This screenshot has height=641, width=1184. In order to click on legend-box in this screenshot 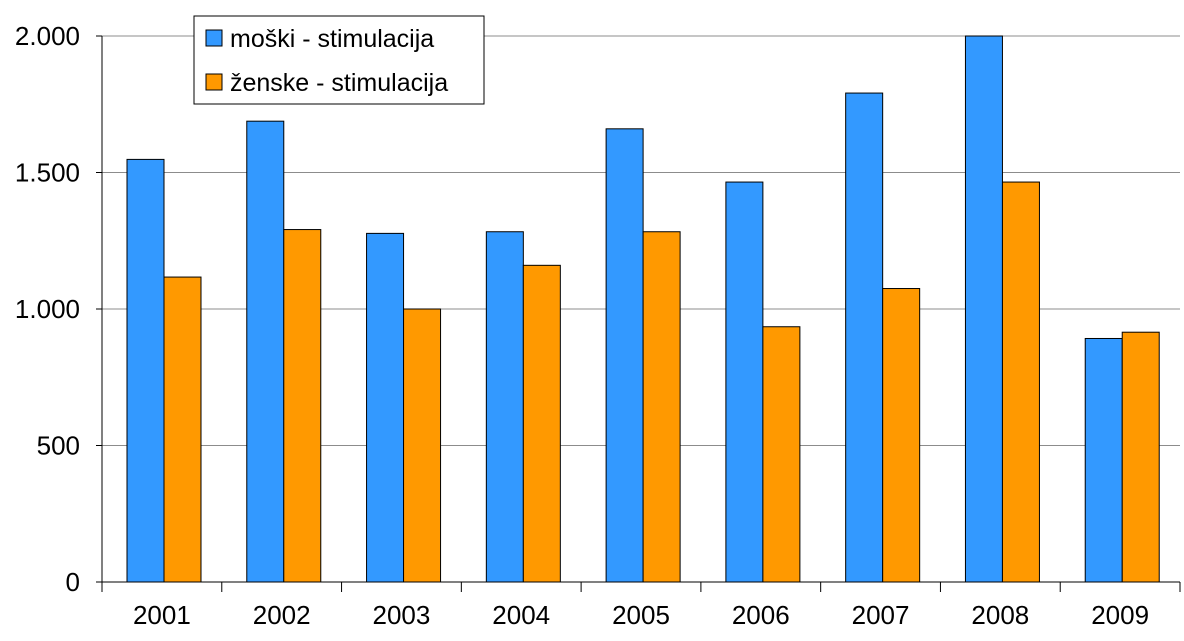, I will do `click(339, 60)`.